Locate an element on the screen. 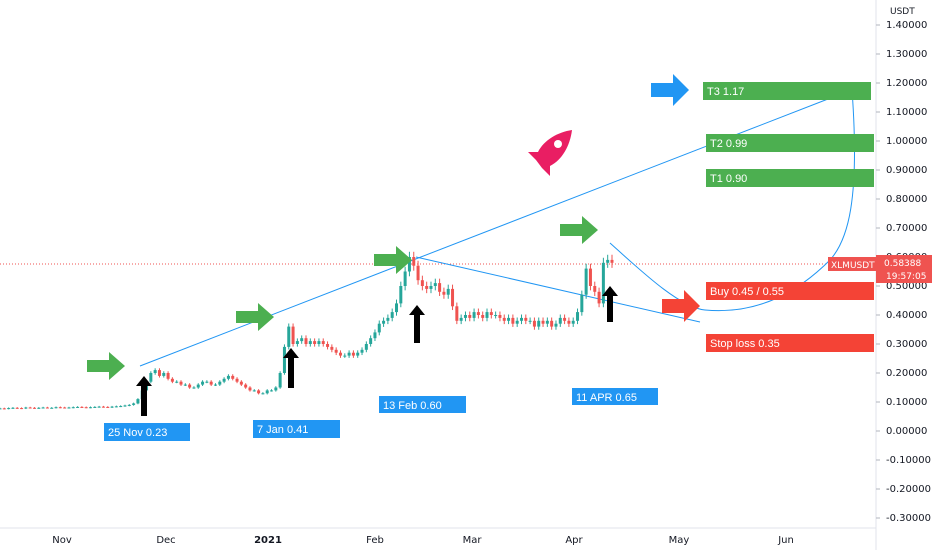 The height and width of the screenshot is (550, 932). y-tick-label: -0.10000 is located at coordinates (908, 460).